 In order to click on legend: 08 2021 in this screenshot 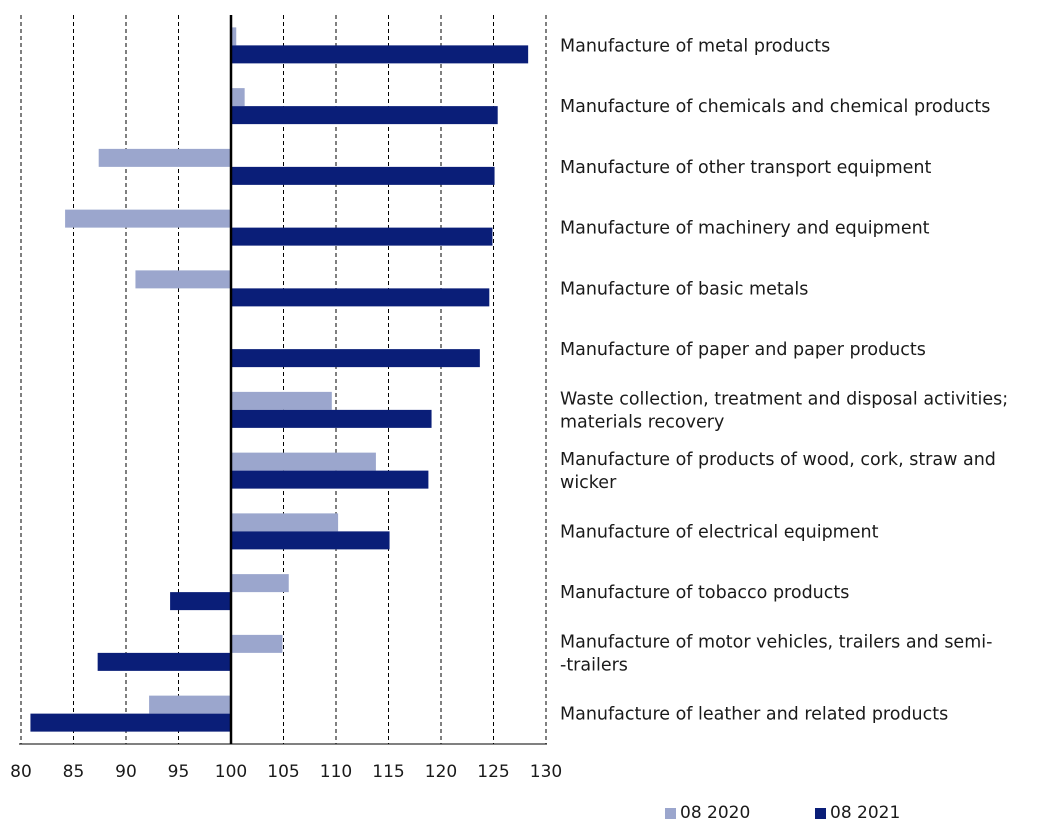, I will do `click(857, 813)`.